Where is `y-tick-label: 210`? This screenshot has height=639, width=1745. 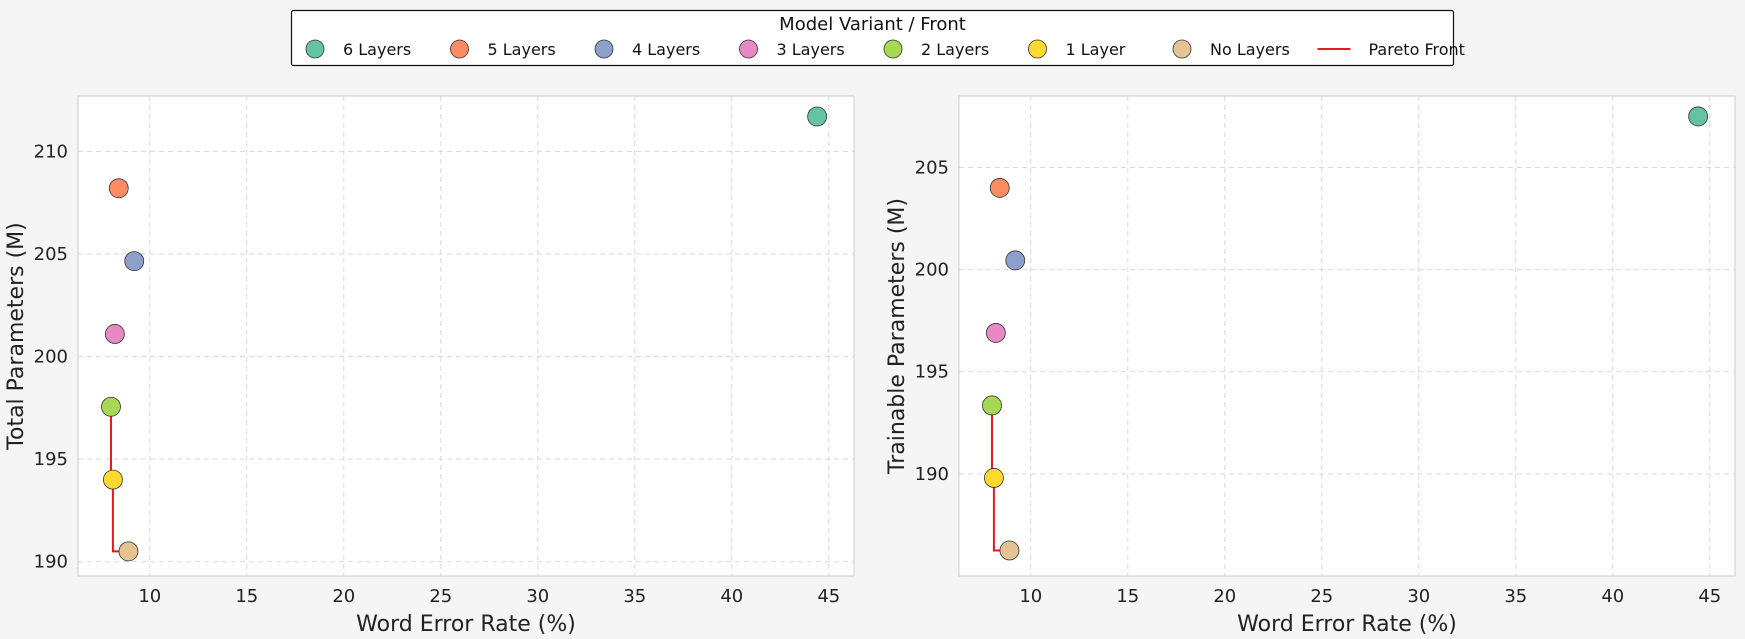
y-tick-label: 210 is located at coordinates (51, 151).